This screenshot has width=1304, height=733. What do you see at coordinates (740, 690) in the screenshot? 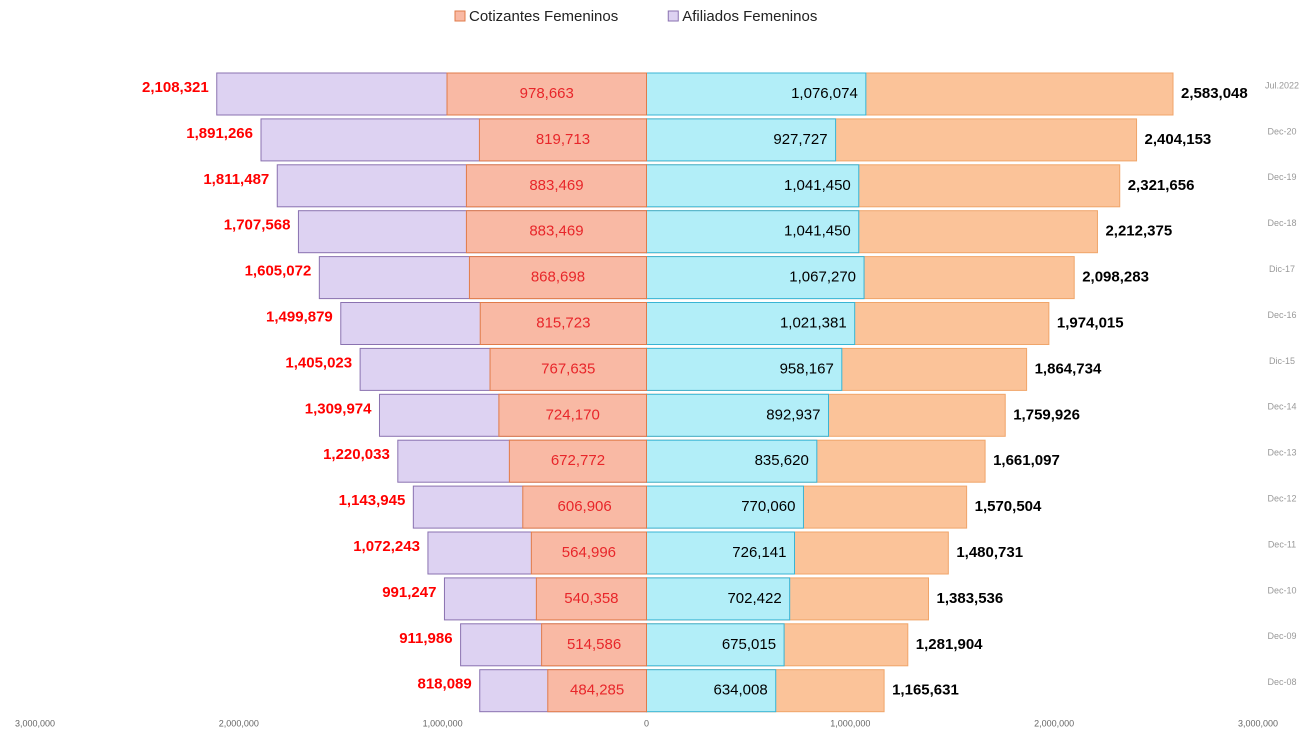
I see `value-label: 634,008` at bounding box center [740, 690].